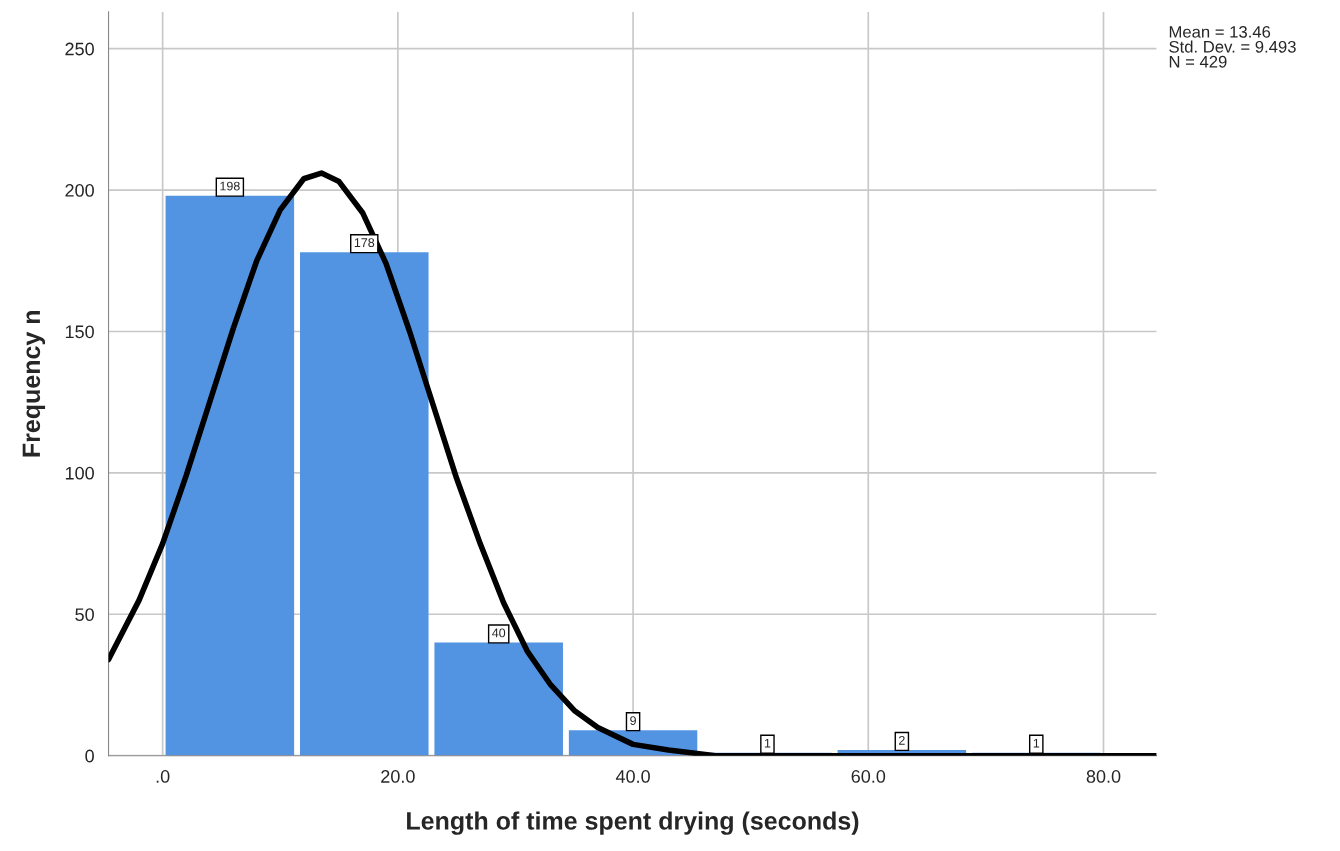  I want to click on y-tick-label: 250, so click(79, 49).